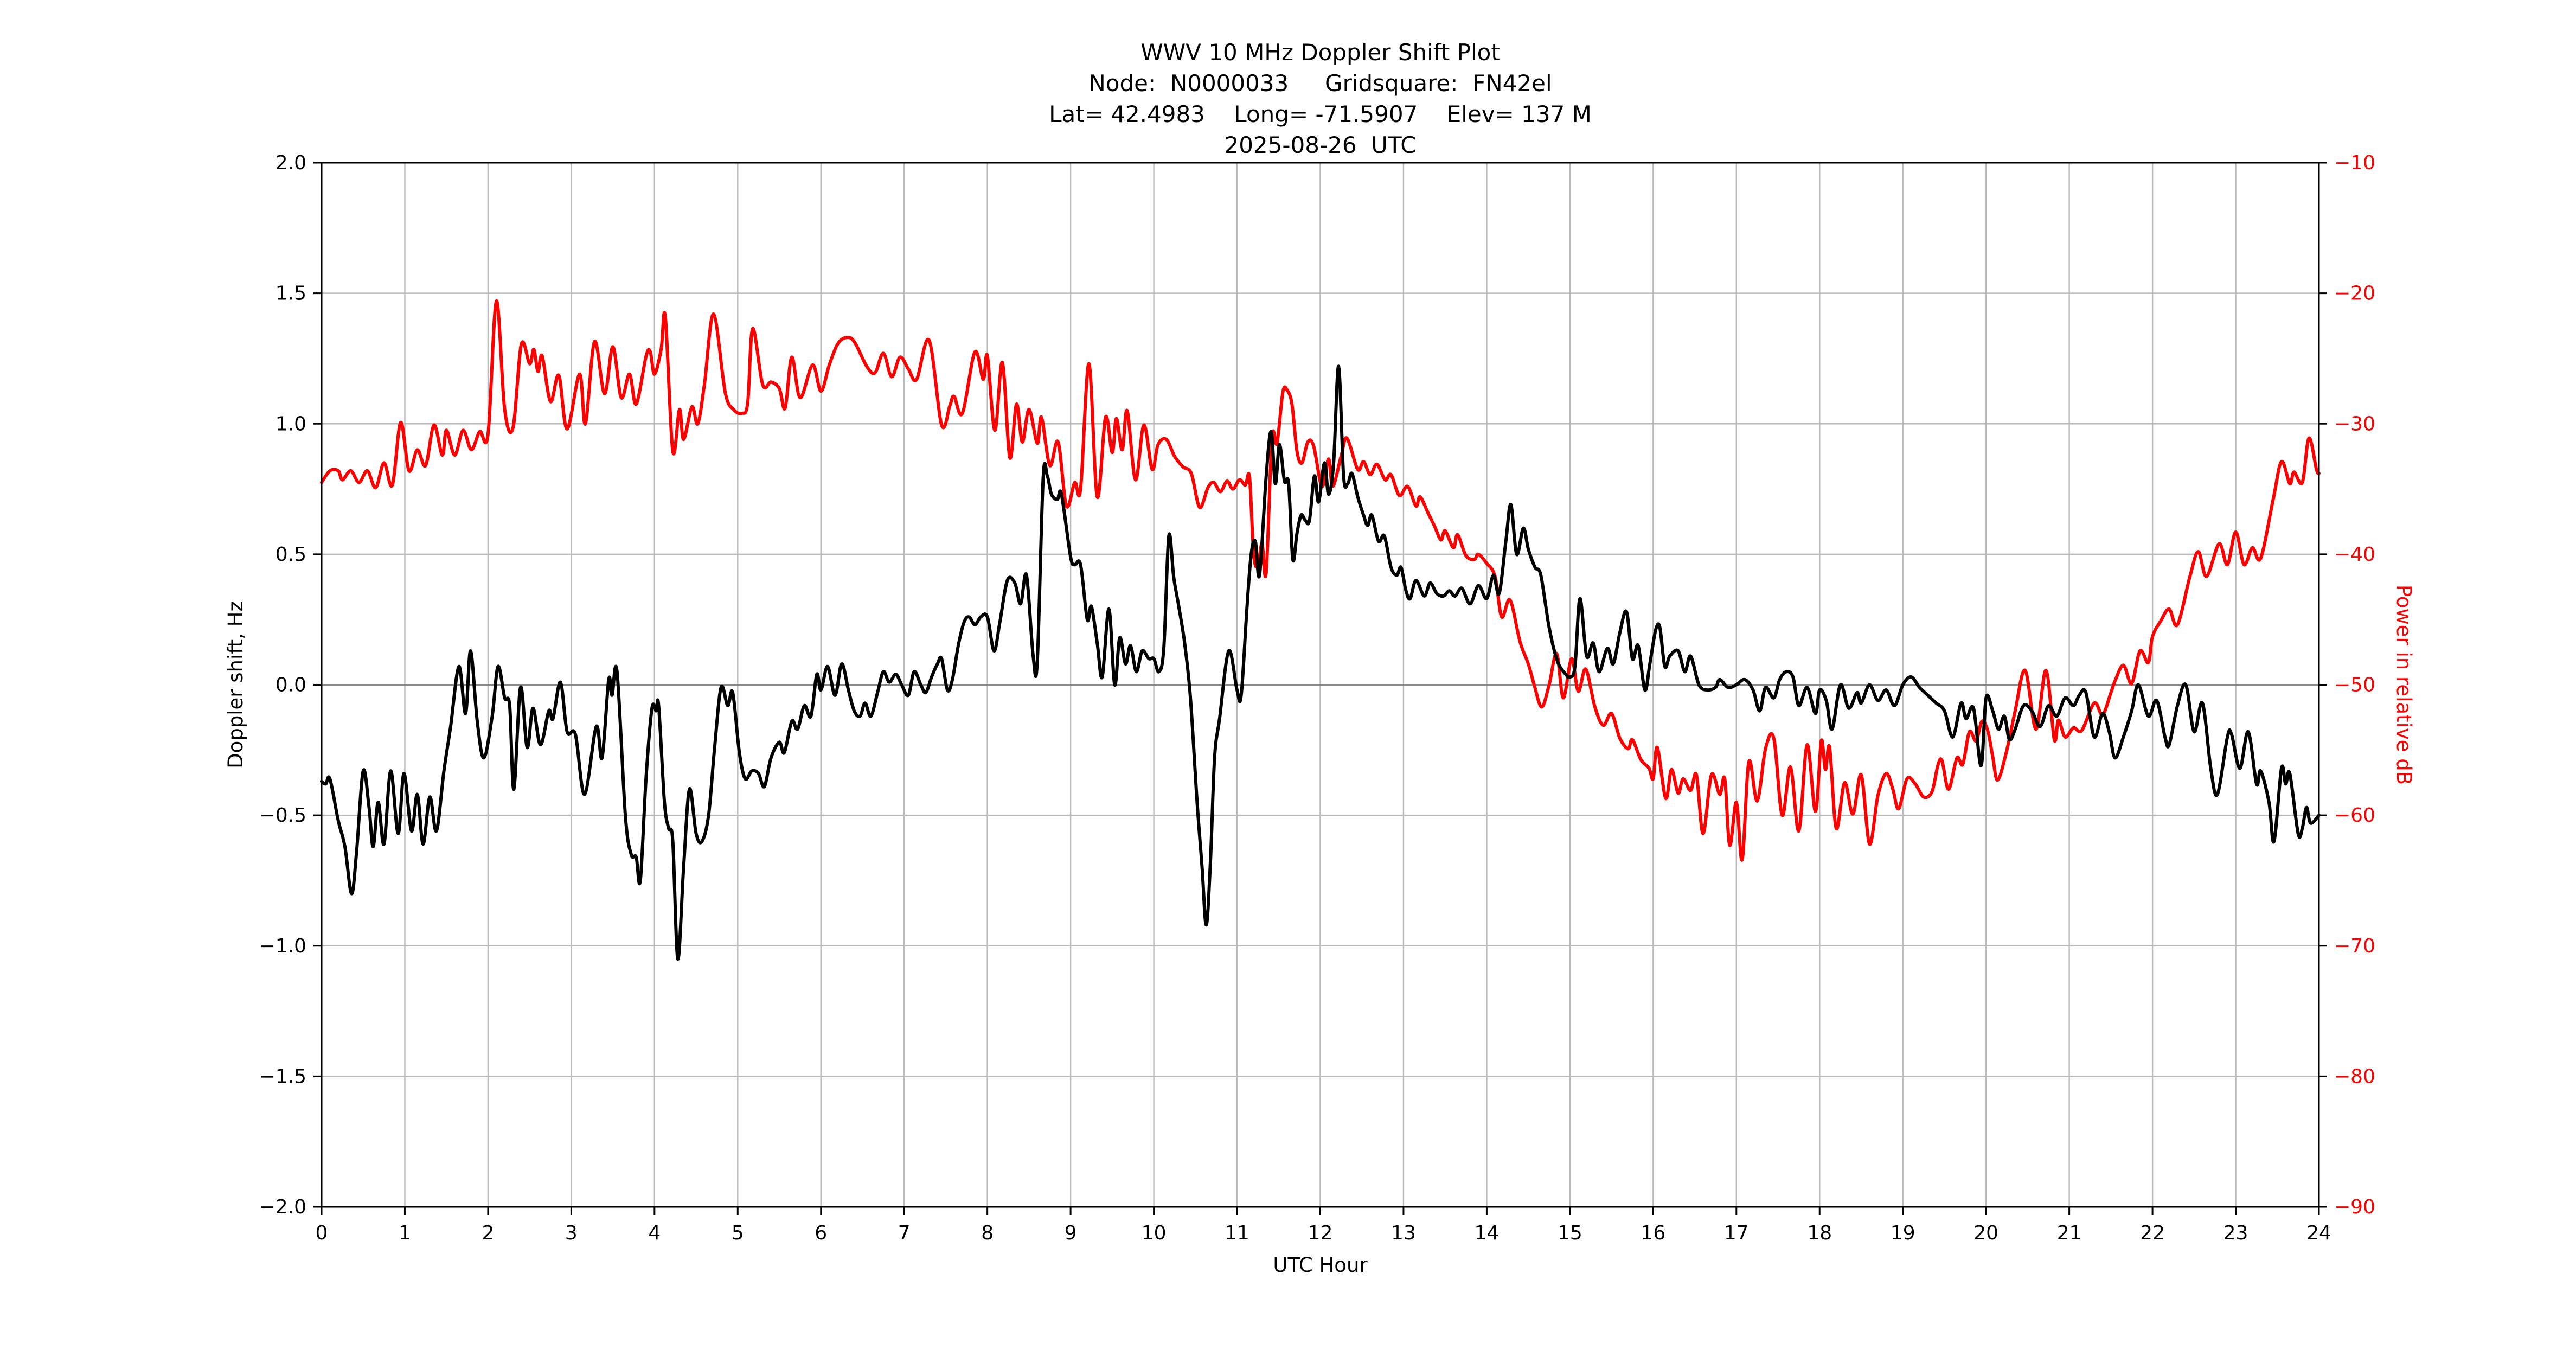 Image resolution: width=2576 pixels, height=1356 pixels. What do you see at coordinates (290, 685) in the screenshot?
I see `y-left-tick-label: 0.0` at bounding box center [290, 685].